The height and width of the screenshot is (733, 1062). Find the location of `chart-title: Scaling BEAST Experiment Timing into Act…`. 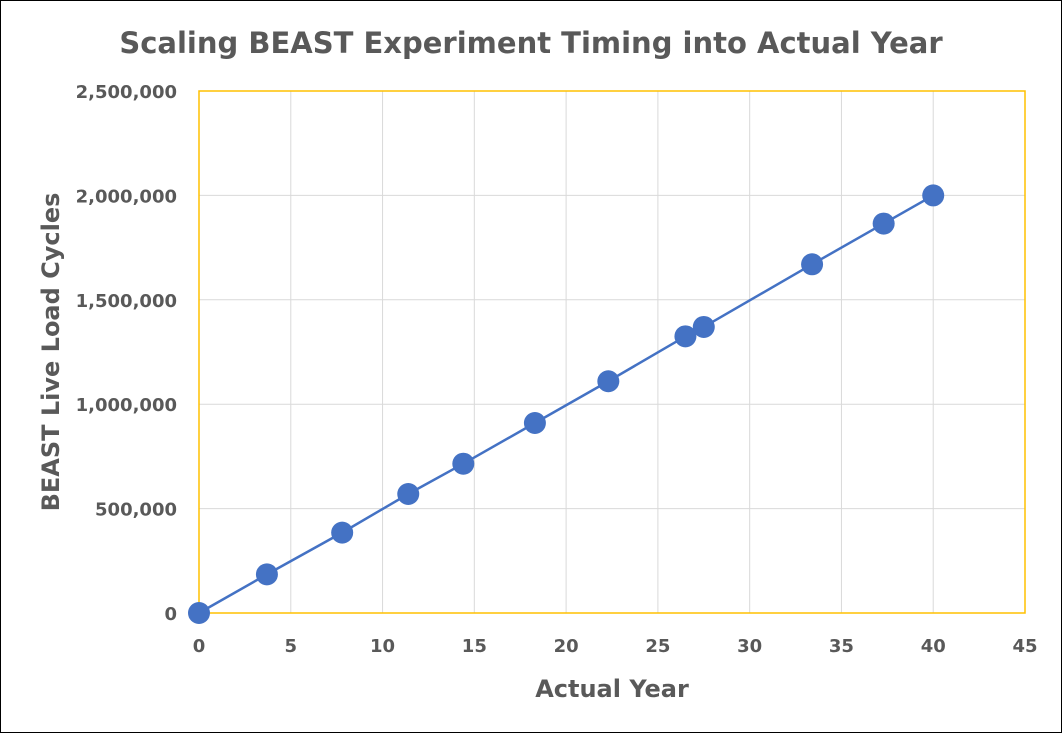

chart-title: Scaling BEAST Experiment Timing into Act… is located at coordinates (531, 43).